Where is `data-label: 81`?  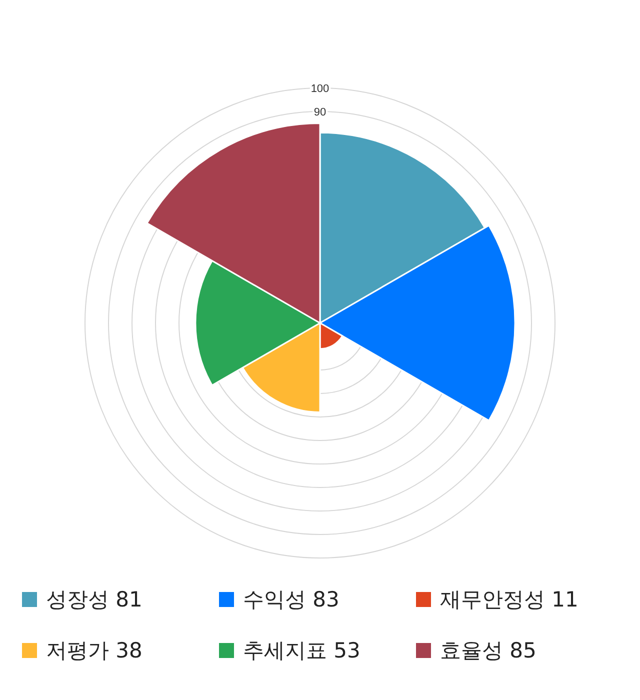 data-label: 81 is located at coordinates (129, 599).